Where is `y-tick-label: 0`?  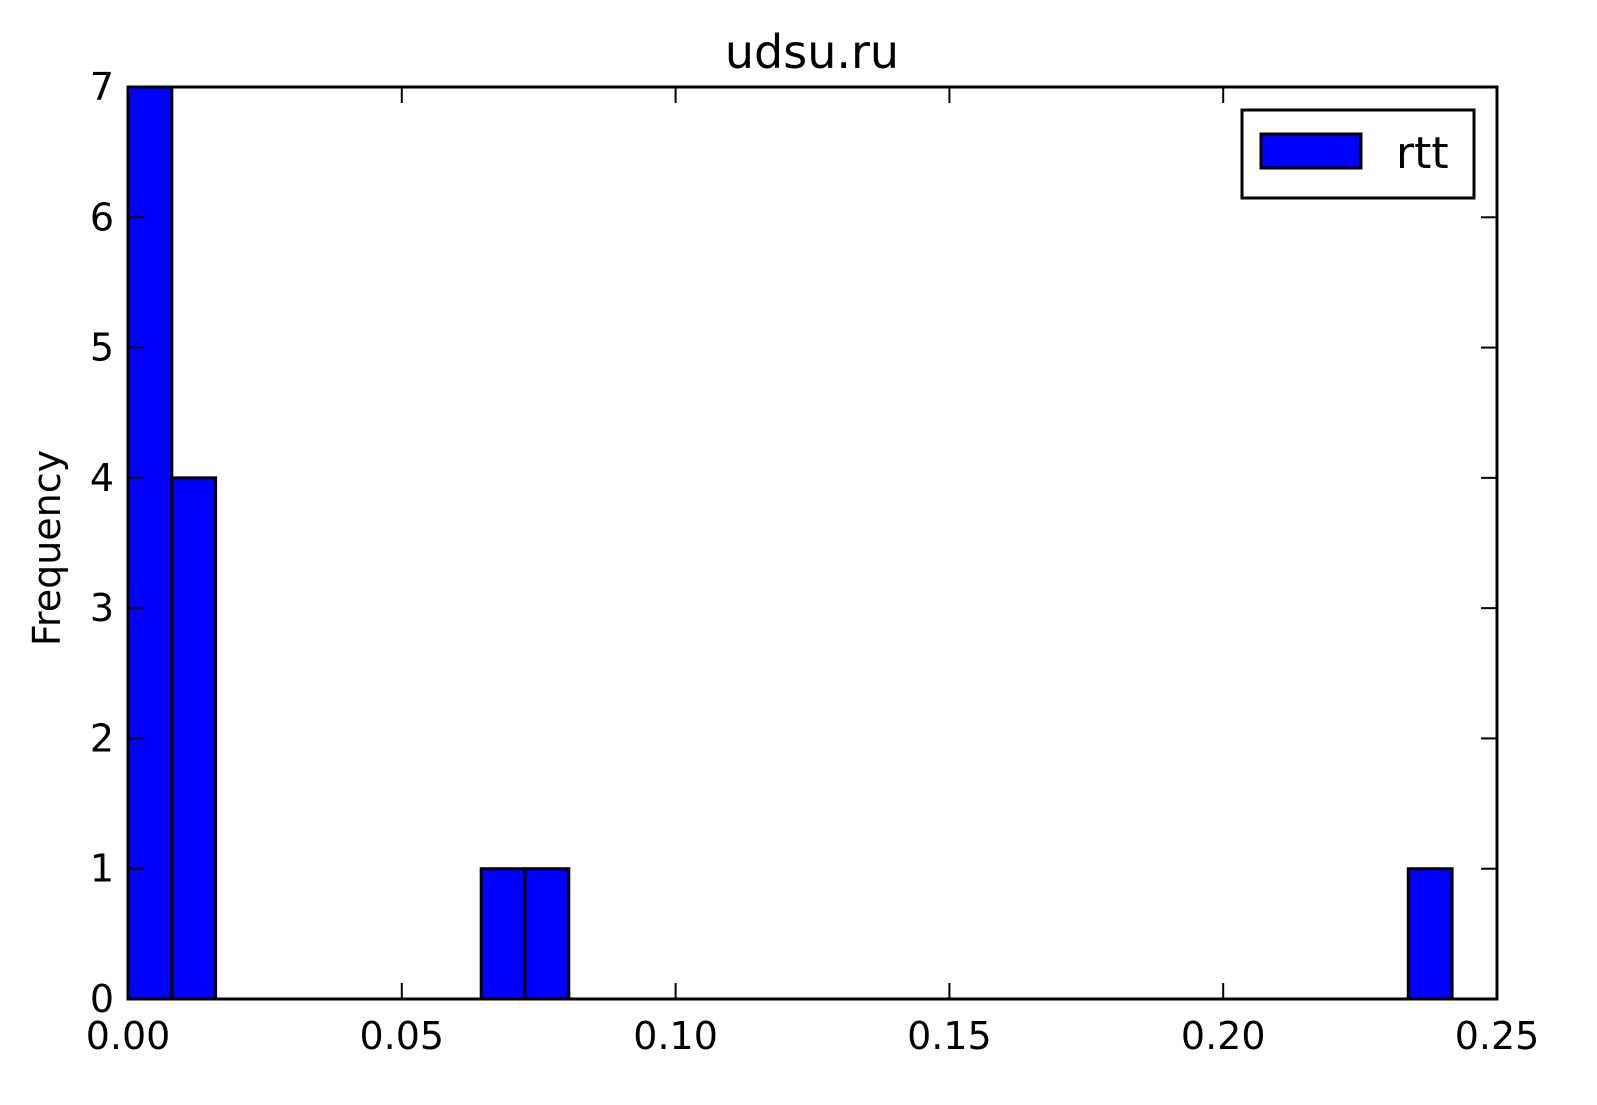 y-tick-label: 0 is located at coordinates (102, 999).